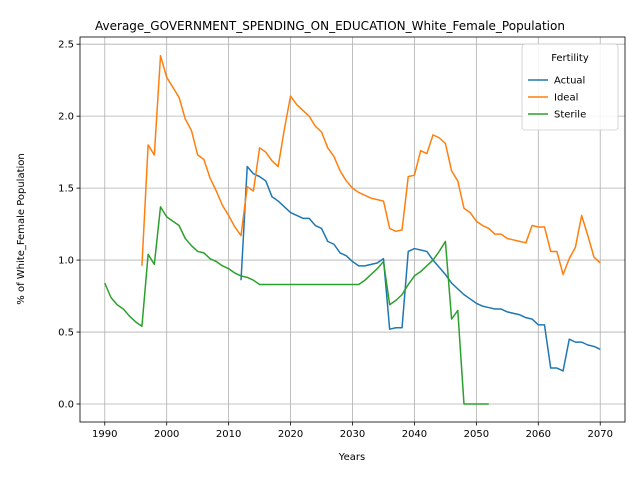 The height and width of the screenshot is (480, 640). Describe the element at coordinates (66, 189) in the screenshot. I see `y-tick-label: 1.5` at that location.